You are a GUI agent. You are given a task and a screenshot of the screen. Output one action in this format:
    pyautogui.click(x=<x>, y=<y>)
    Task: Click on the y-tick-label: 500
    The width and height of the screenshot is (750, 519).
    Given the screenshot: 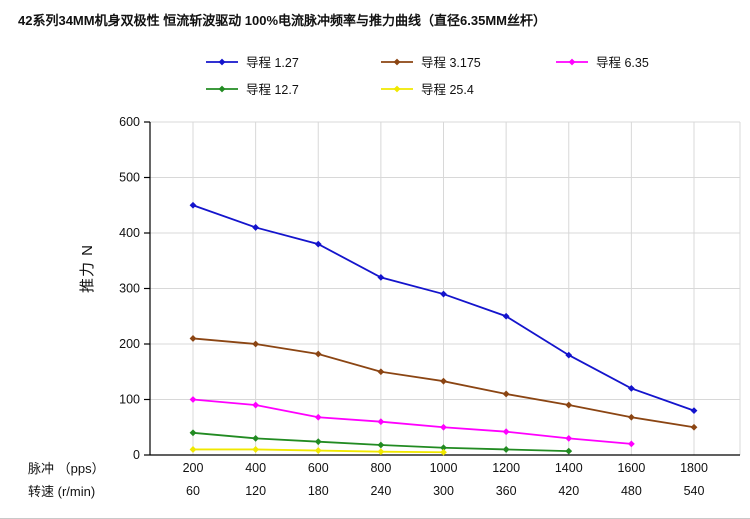 What is the action you would take?
    pyautogui.click(x=129, y=178)
    